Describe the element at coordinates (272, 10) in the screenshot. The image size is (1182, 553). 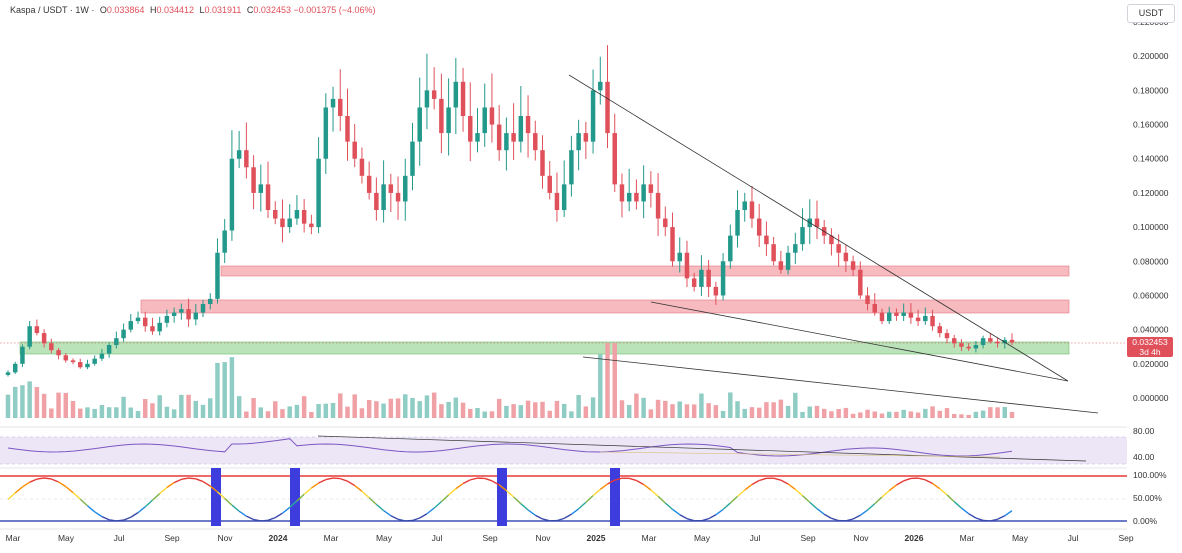
I see `close-value: 0.032453` at that location.